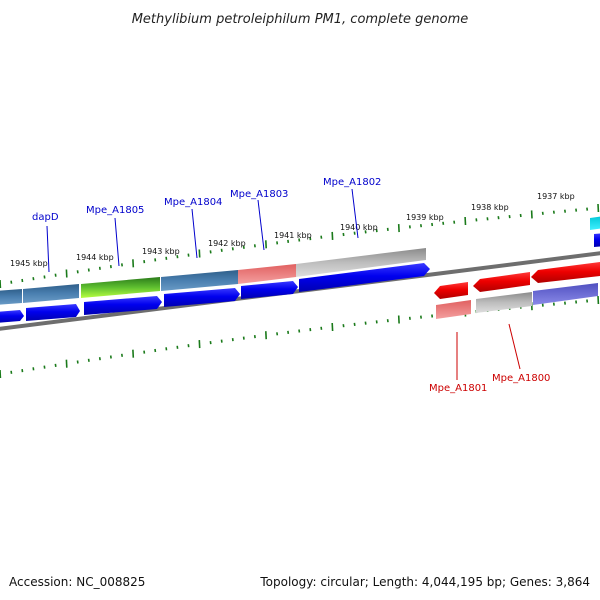  Describe the element at coordinates (95, 257) in the screenshot. I see `tick-label-1944: 1944 kbp` at that location.